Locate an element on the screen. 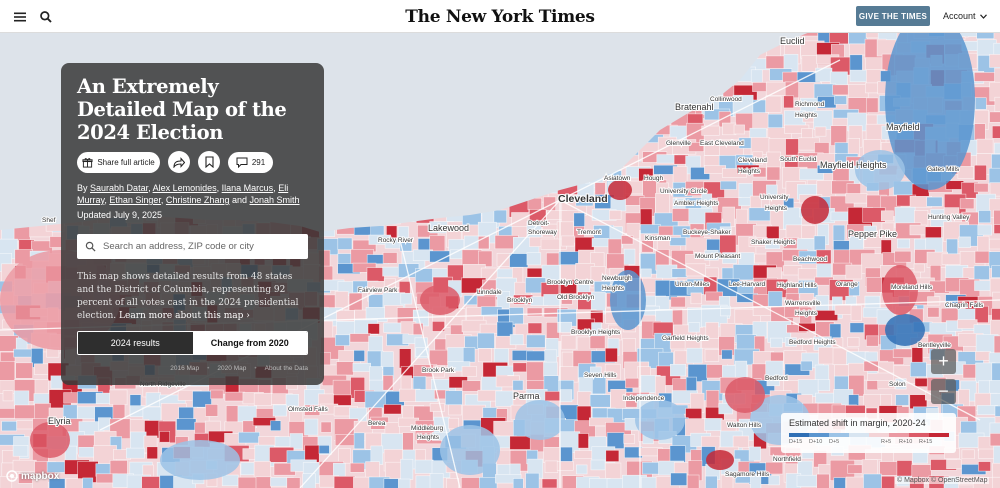 This screenshot has height=488, width=1000. menu-icon is located at coordinates (20, 17).